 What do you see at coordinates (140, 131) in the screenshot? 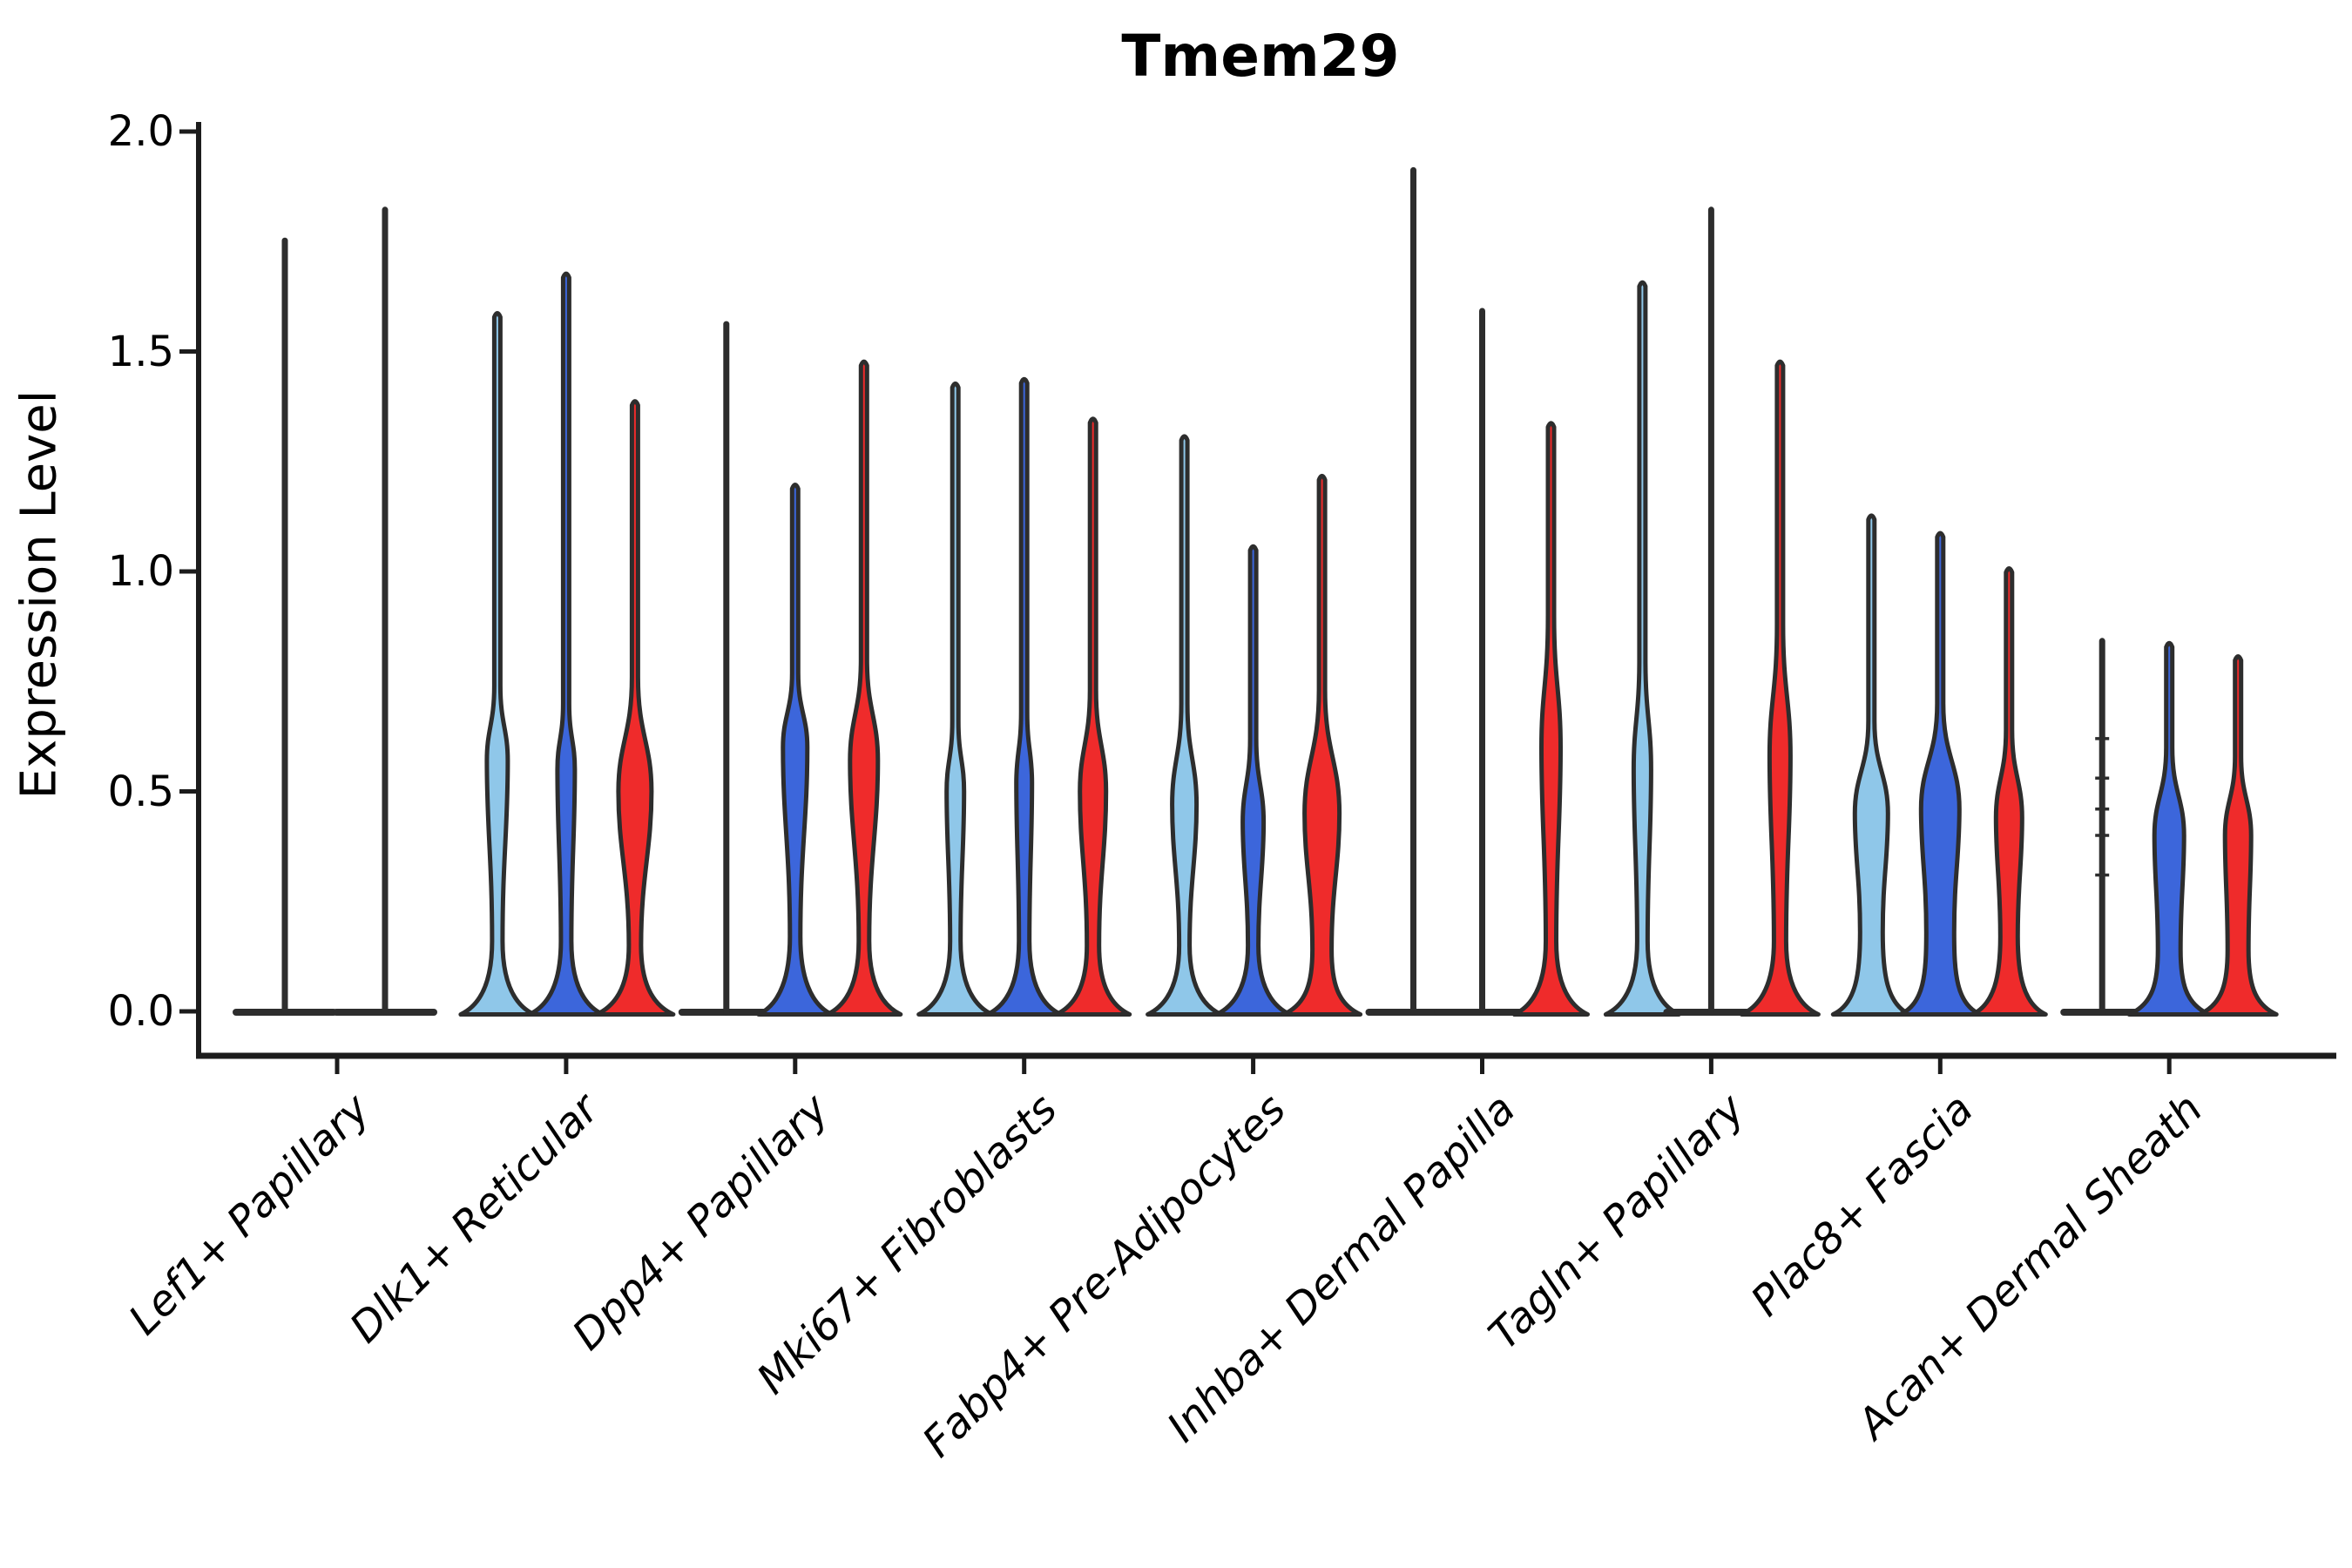
I see `y-tick-label-2.0: 2.0` at bounding box center [140, 131].